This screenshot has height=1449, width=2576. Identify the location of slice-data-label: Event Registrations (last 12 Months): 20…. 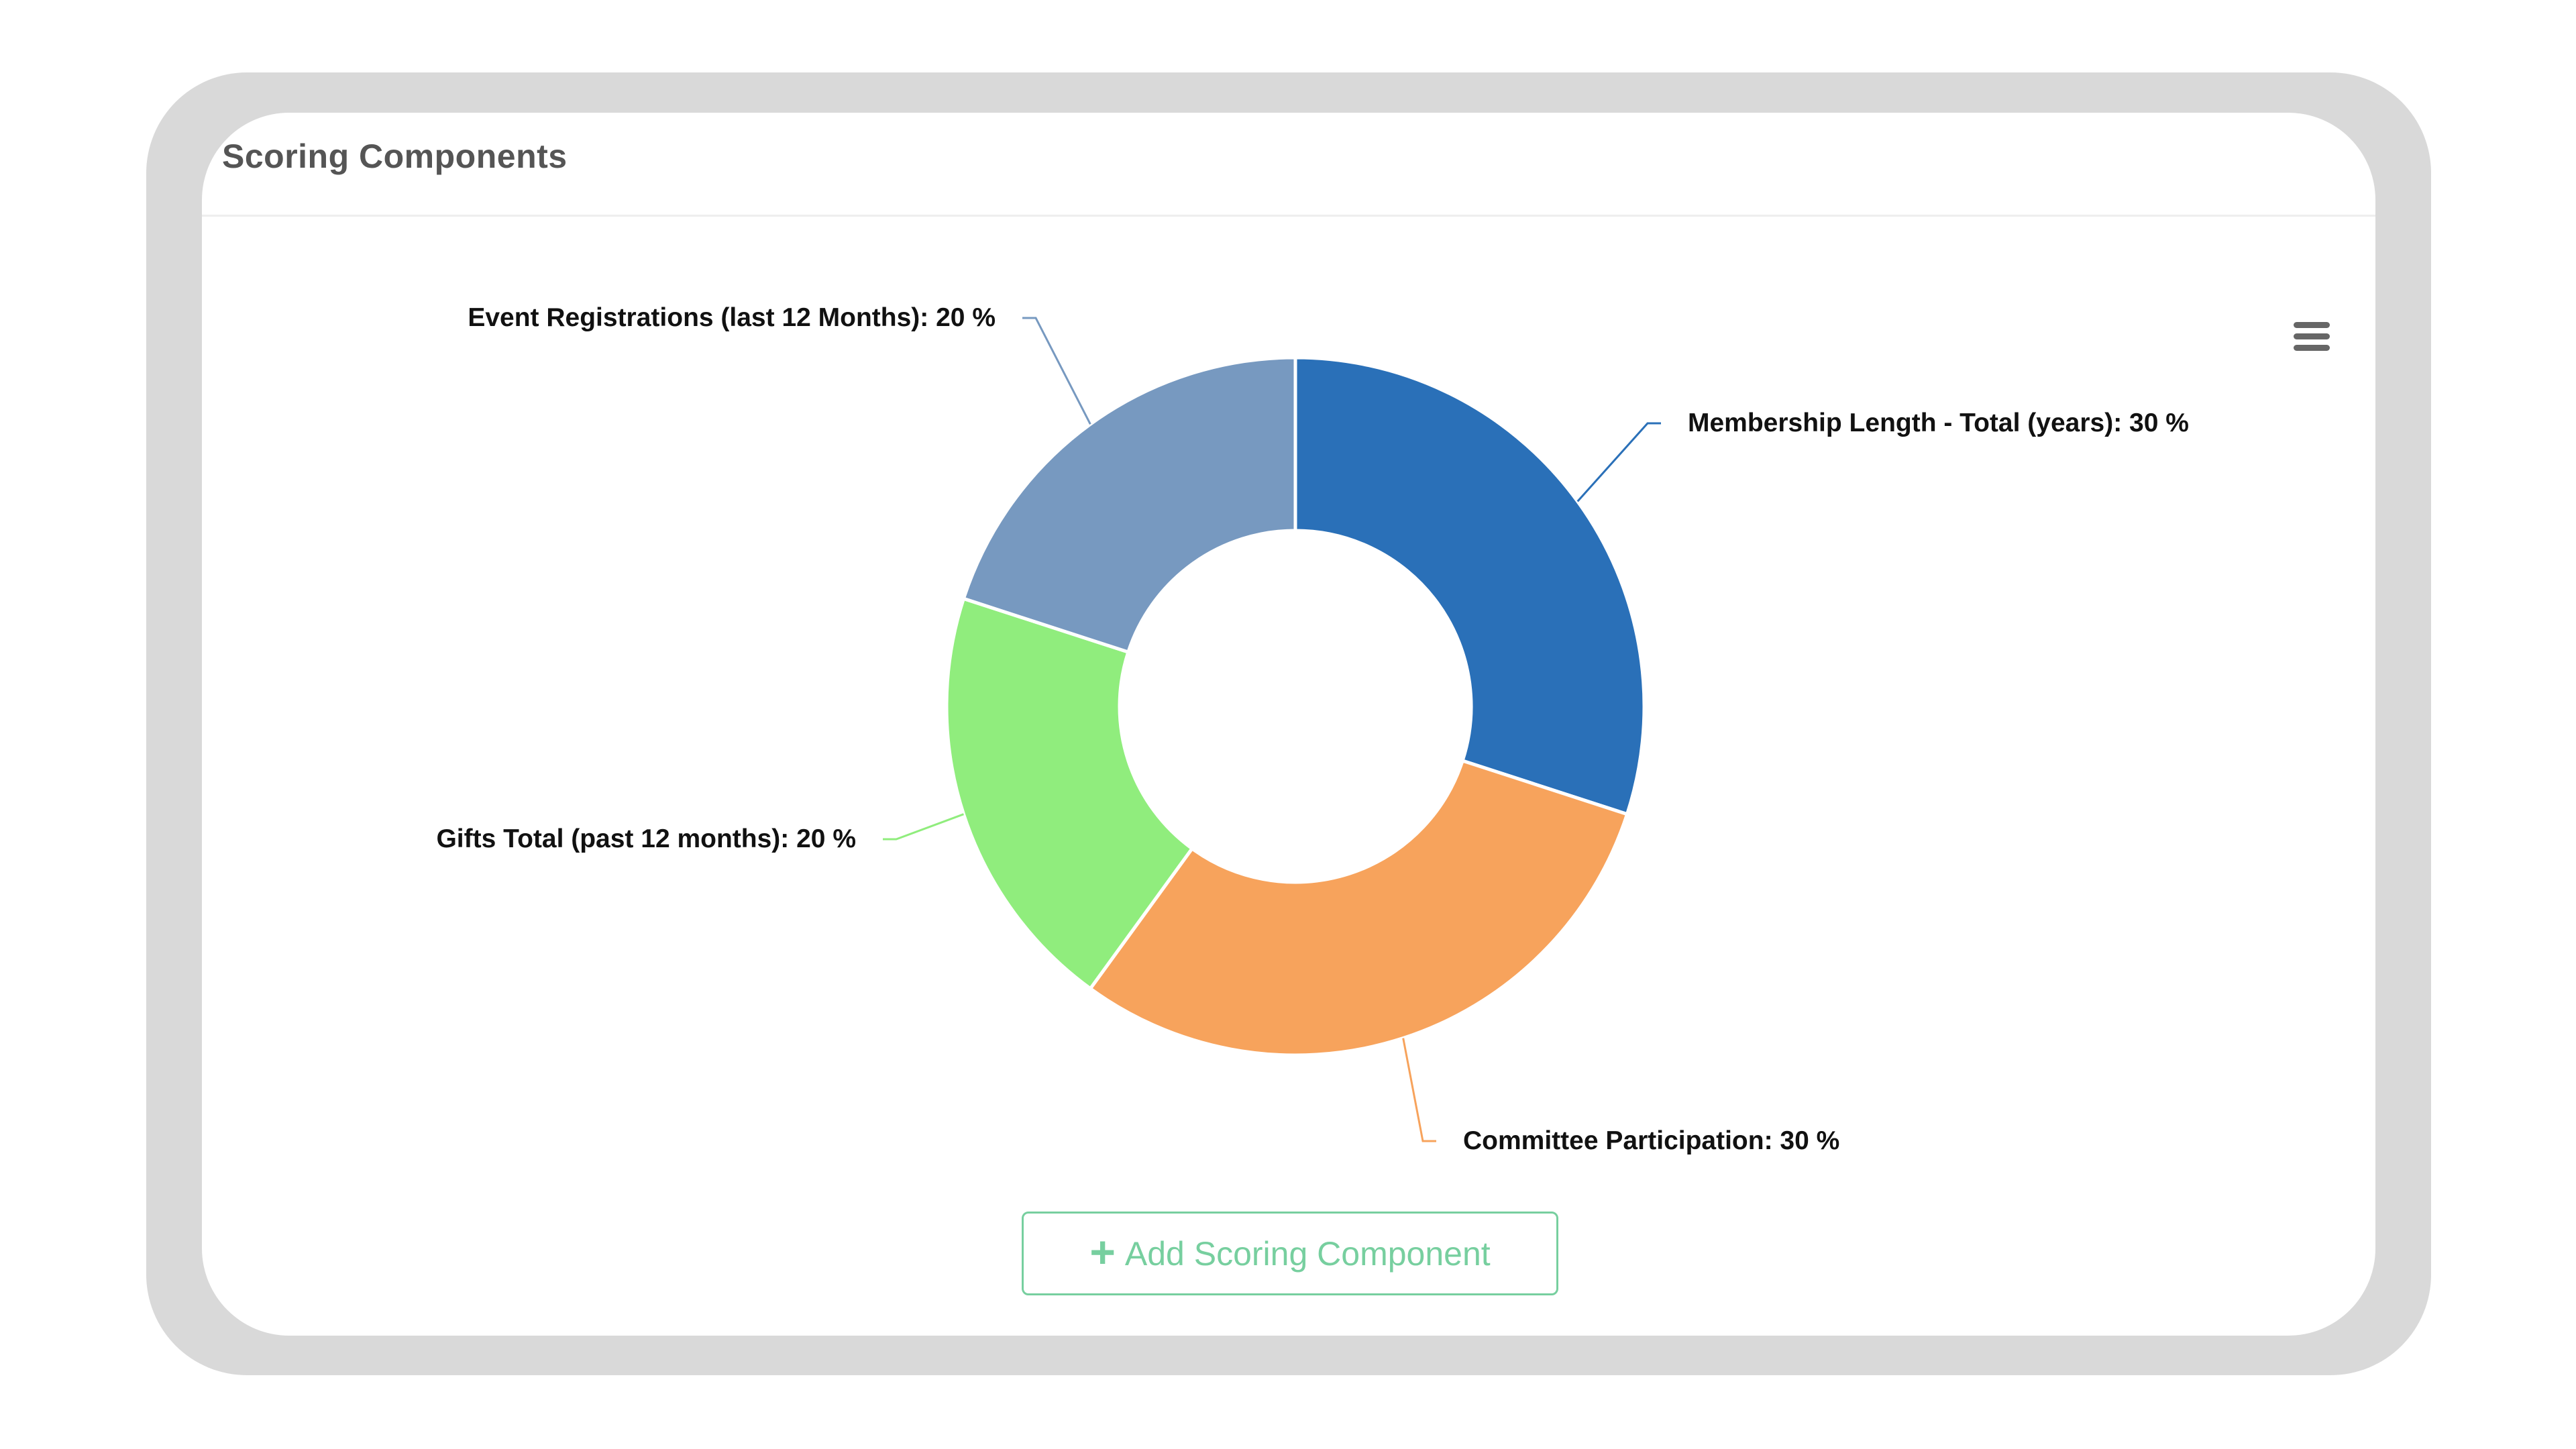
(732, 317).